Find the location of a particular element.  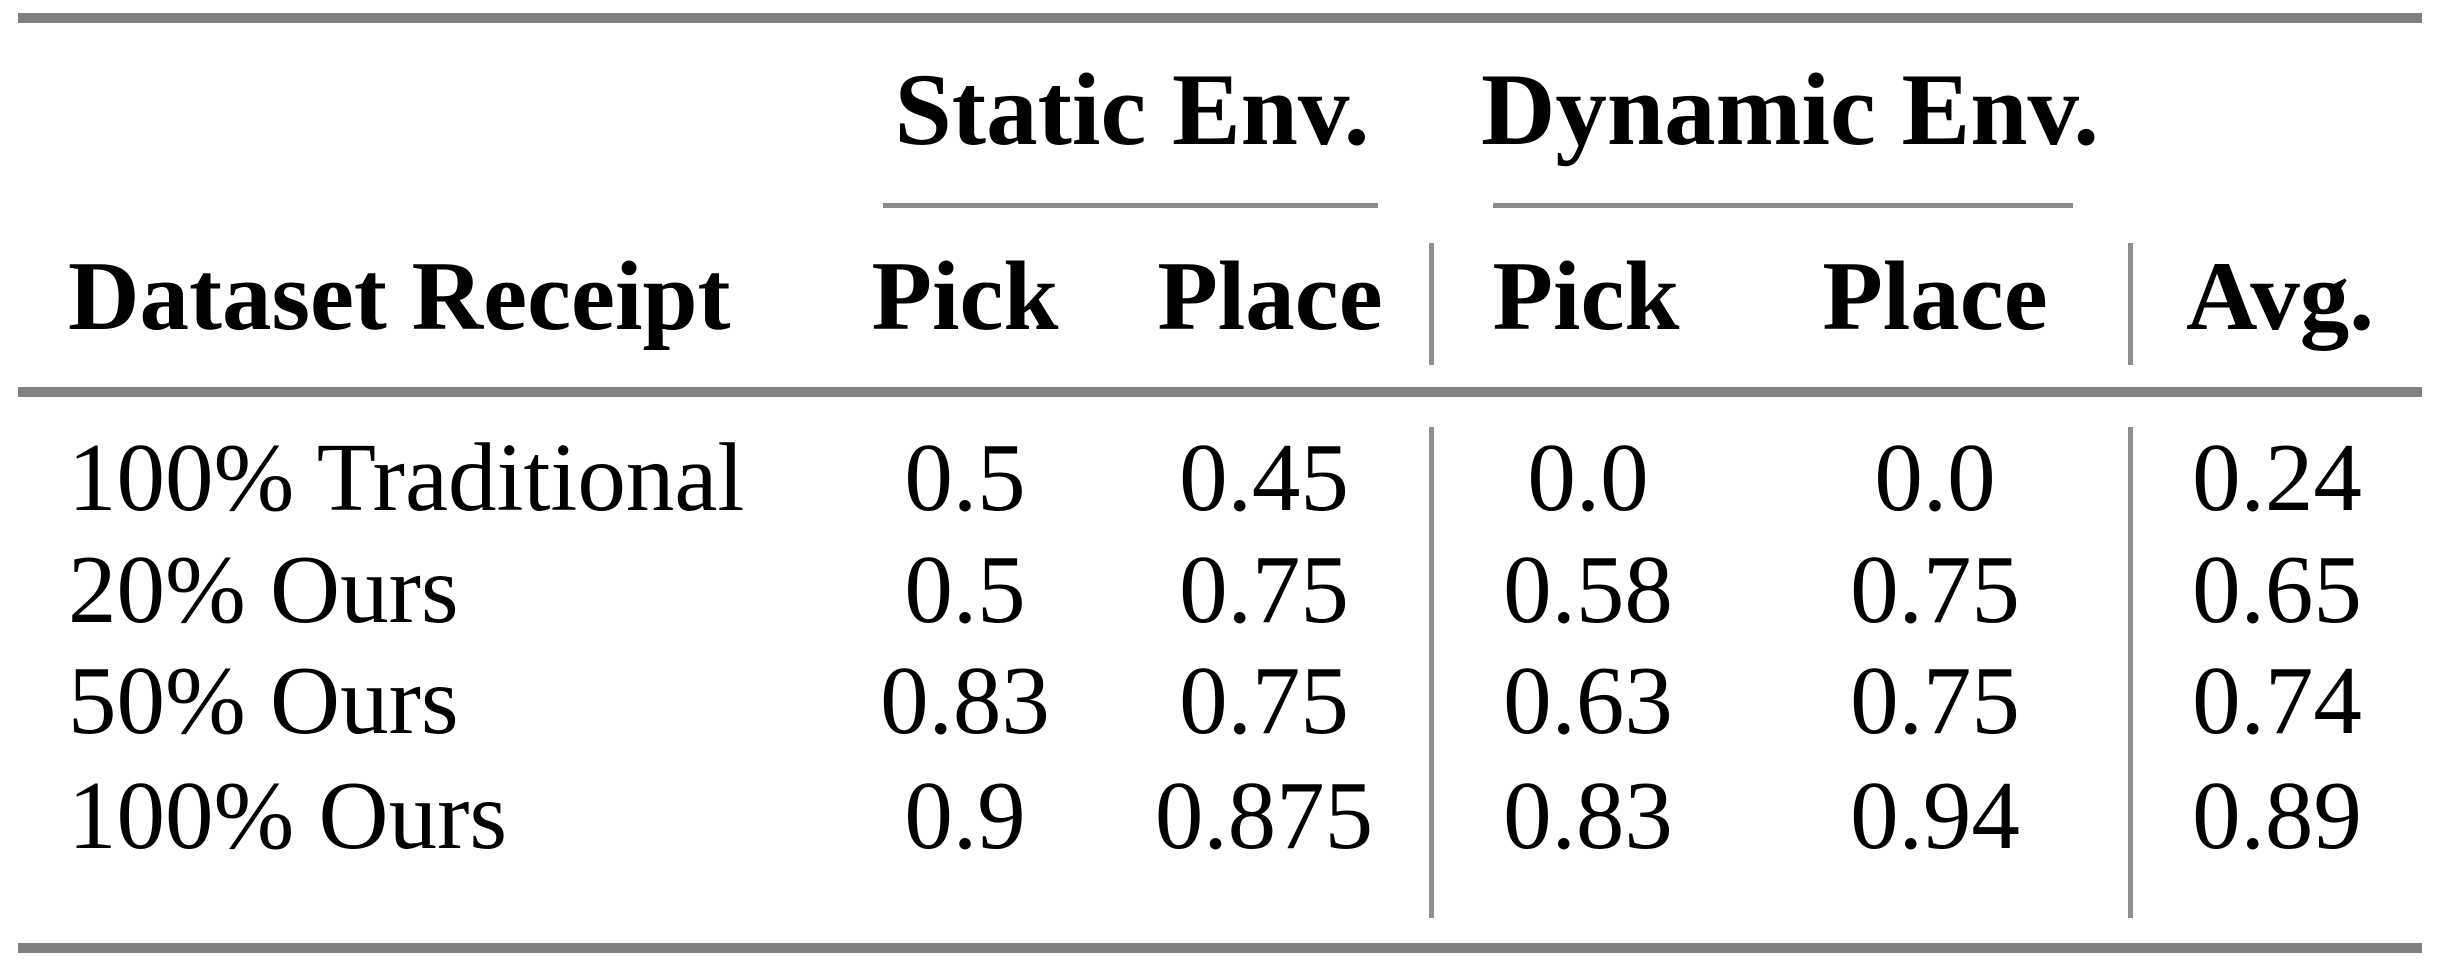

cell-static-place: 0.45 is located at coordinates (1264, 477).